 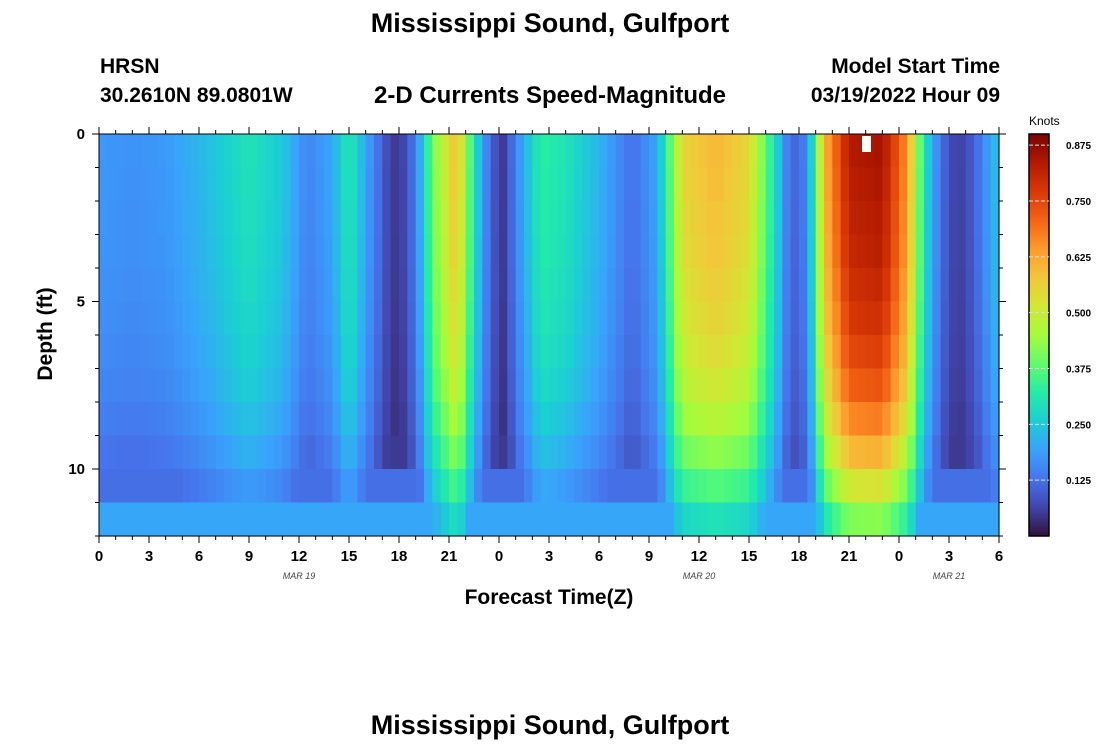 I want to click on x-tick-label: 0, so click(x=899, y=556).